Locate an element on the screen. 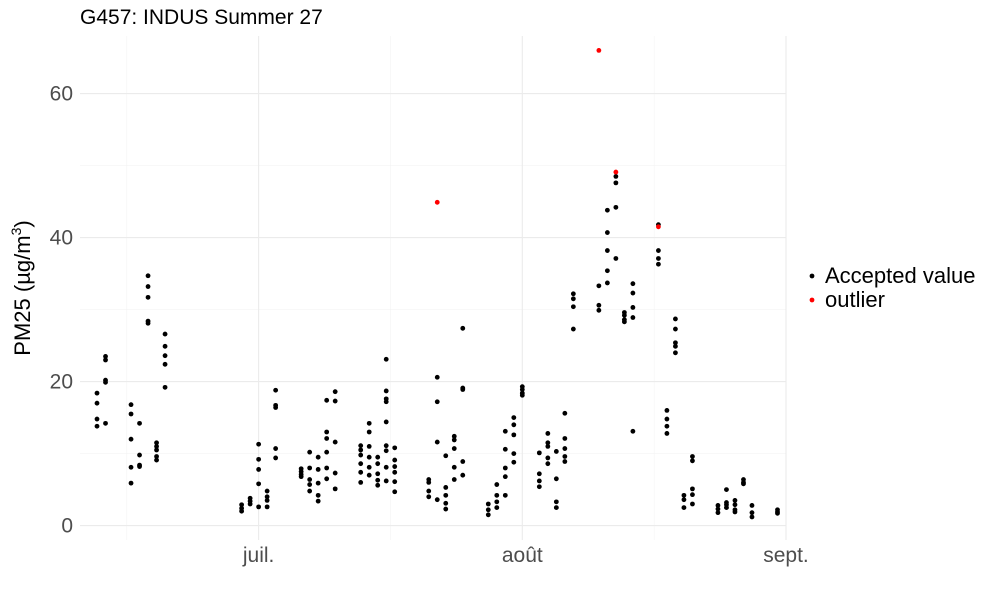 The image size is (1000, 600). legend-label: Accepted value is located at coordinates (900, 275).